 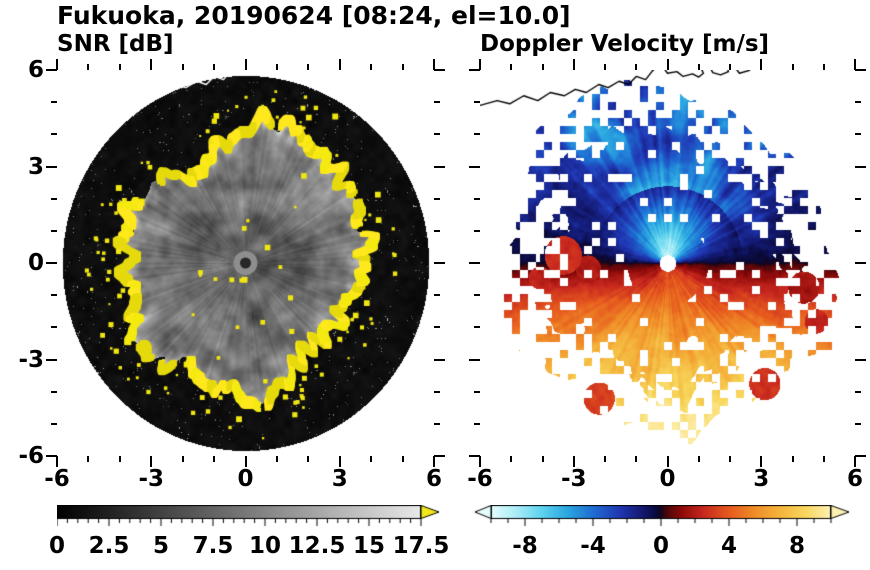 I want to click on colorbar-tick-label: 2.5, so click(x=109, y=546).